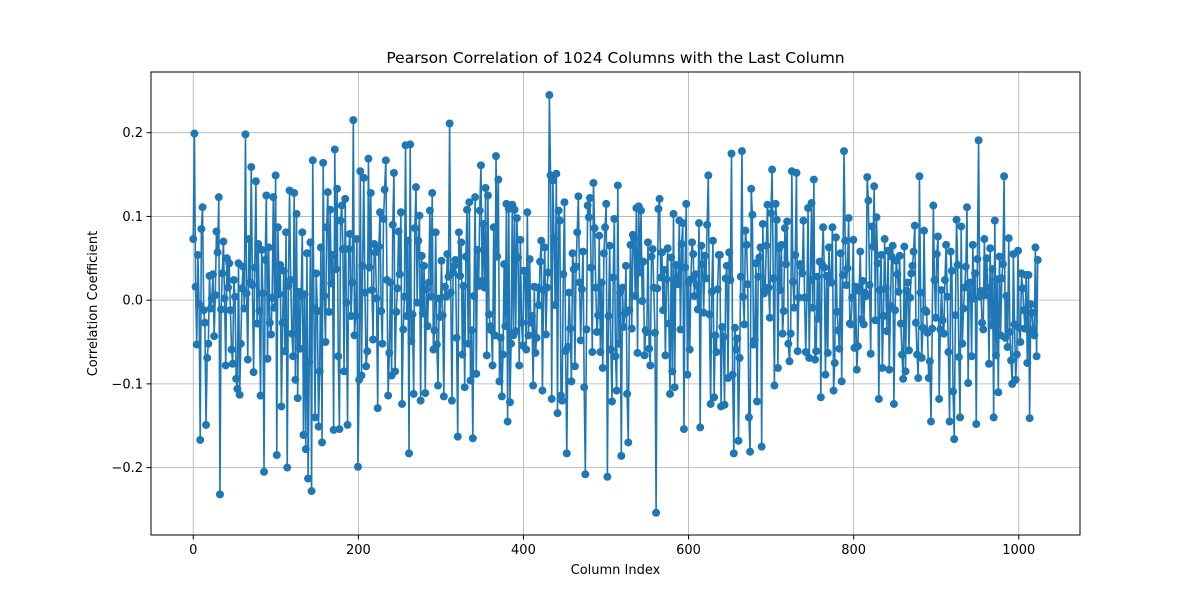 This screenshot has height=604, width=1200. Describe the element at coordinates (132, 301) in the screenshot. I see `y-tick-label: 0.0` at that location.